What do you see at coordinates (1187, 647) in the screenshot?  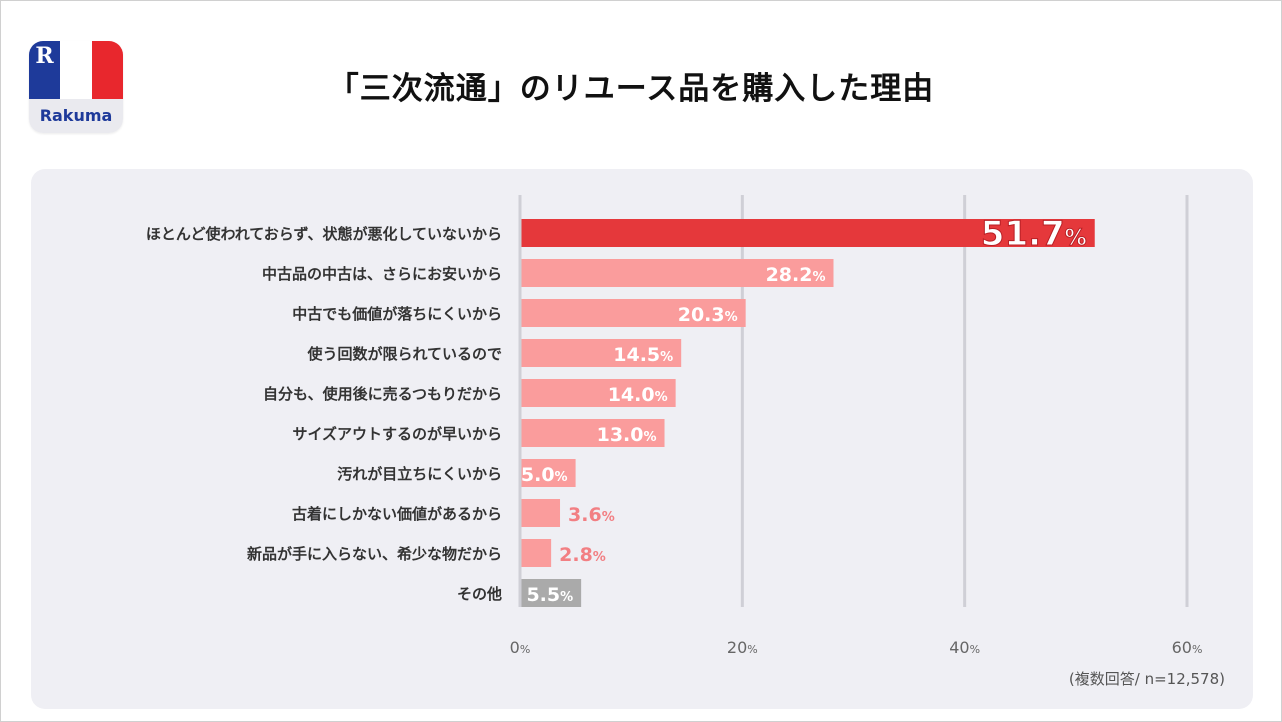 I see `x-tick-label: 60%` at bounding box center [1187, 647].